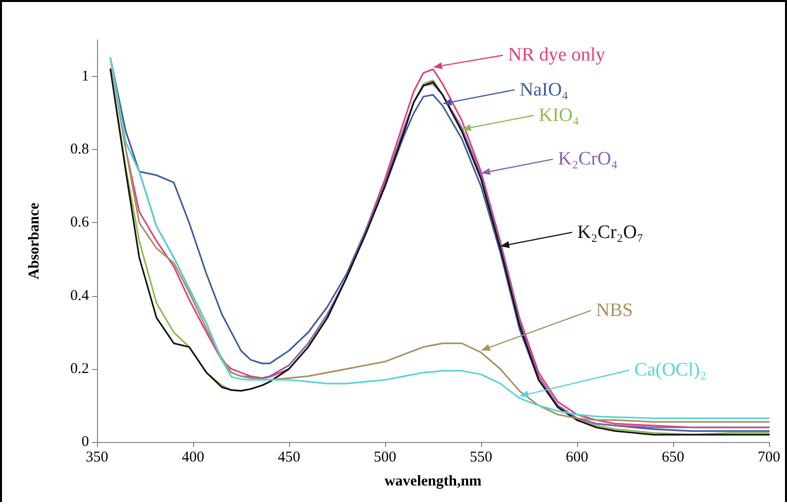 The width and height of the screenshot is (787, 504). What do you see at coordinates (610, 232) in the screenshot?
I see `legend-label: K₂Cr₂O₇` at bounding box center [610, 232].